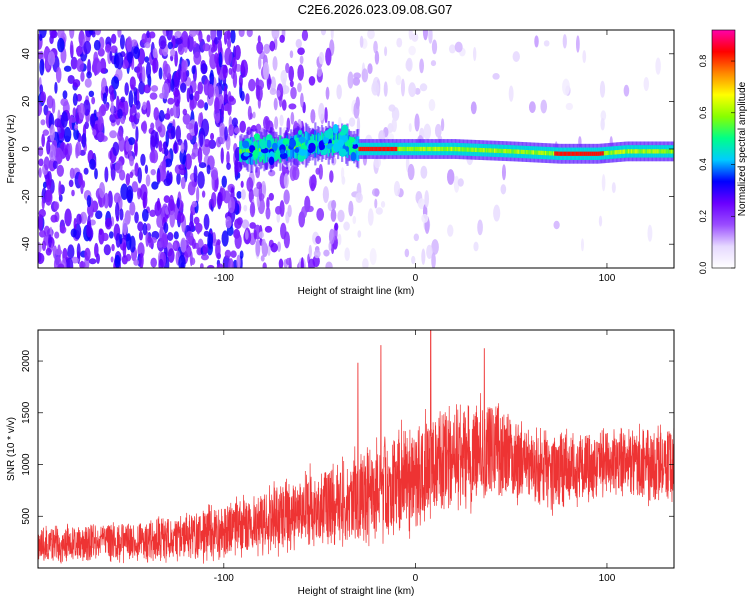 This screenshot has height=600, width=750. Describe the element at coordinates (703, 268) in the screenshot. I see `colorbar-tick-label: 0.0` at that location.